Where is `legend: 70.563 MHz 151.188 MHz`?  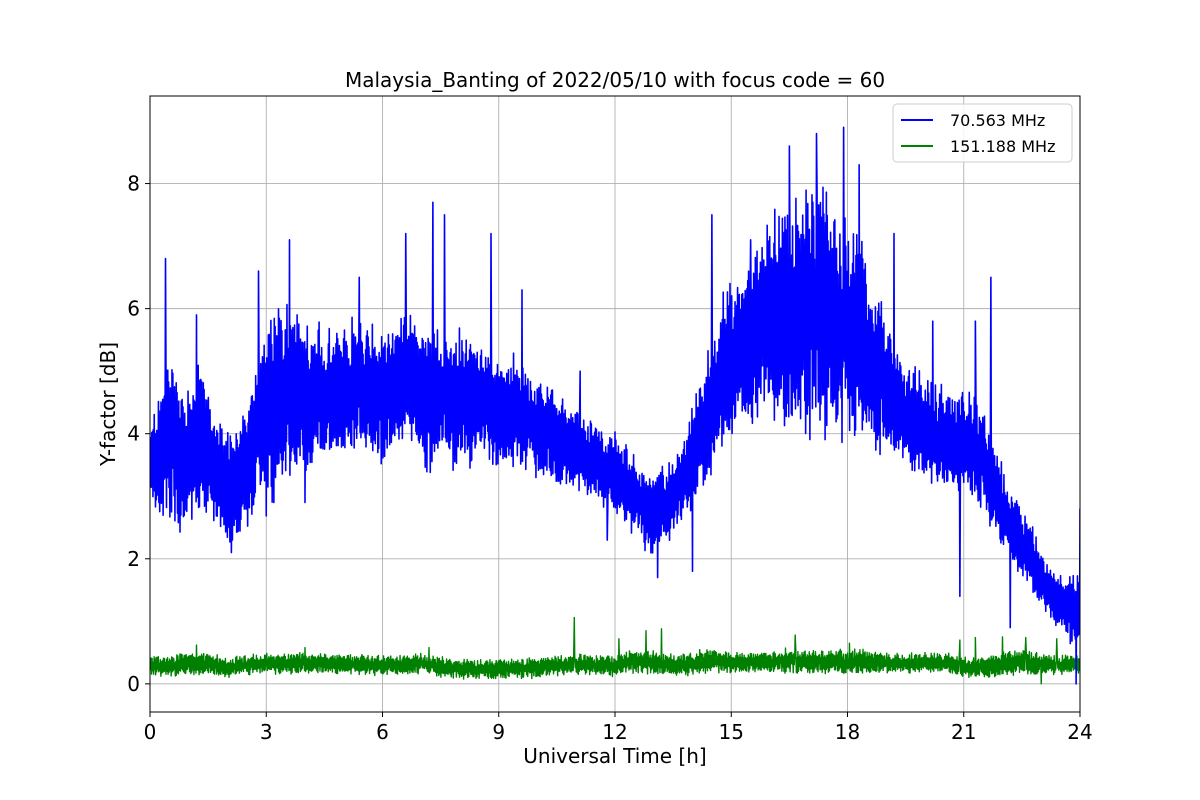
legend: 70.563 MHz 151.188 MHz is located at coordinates (982, 133).